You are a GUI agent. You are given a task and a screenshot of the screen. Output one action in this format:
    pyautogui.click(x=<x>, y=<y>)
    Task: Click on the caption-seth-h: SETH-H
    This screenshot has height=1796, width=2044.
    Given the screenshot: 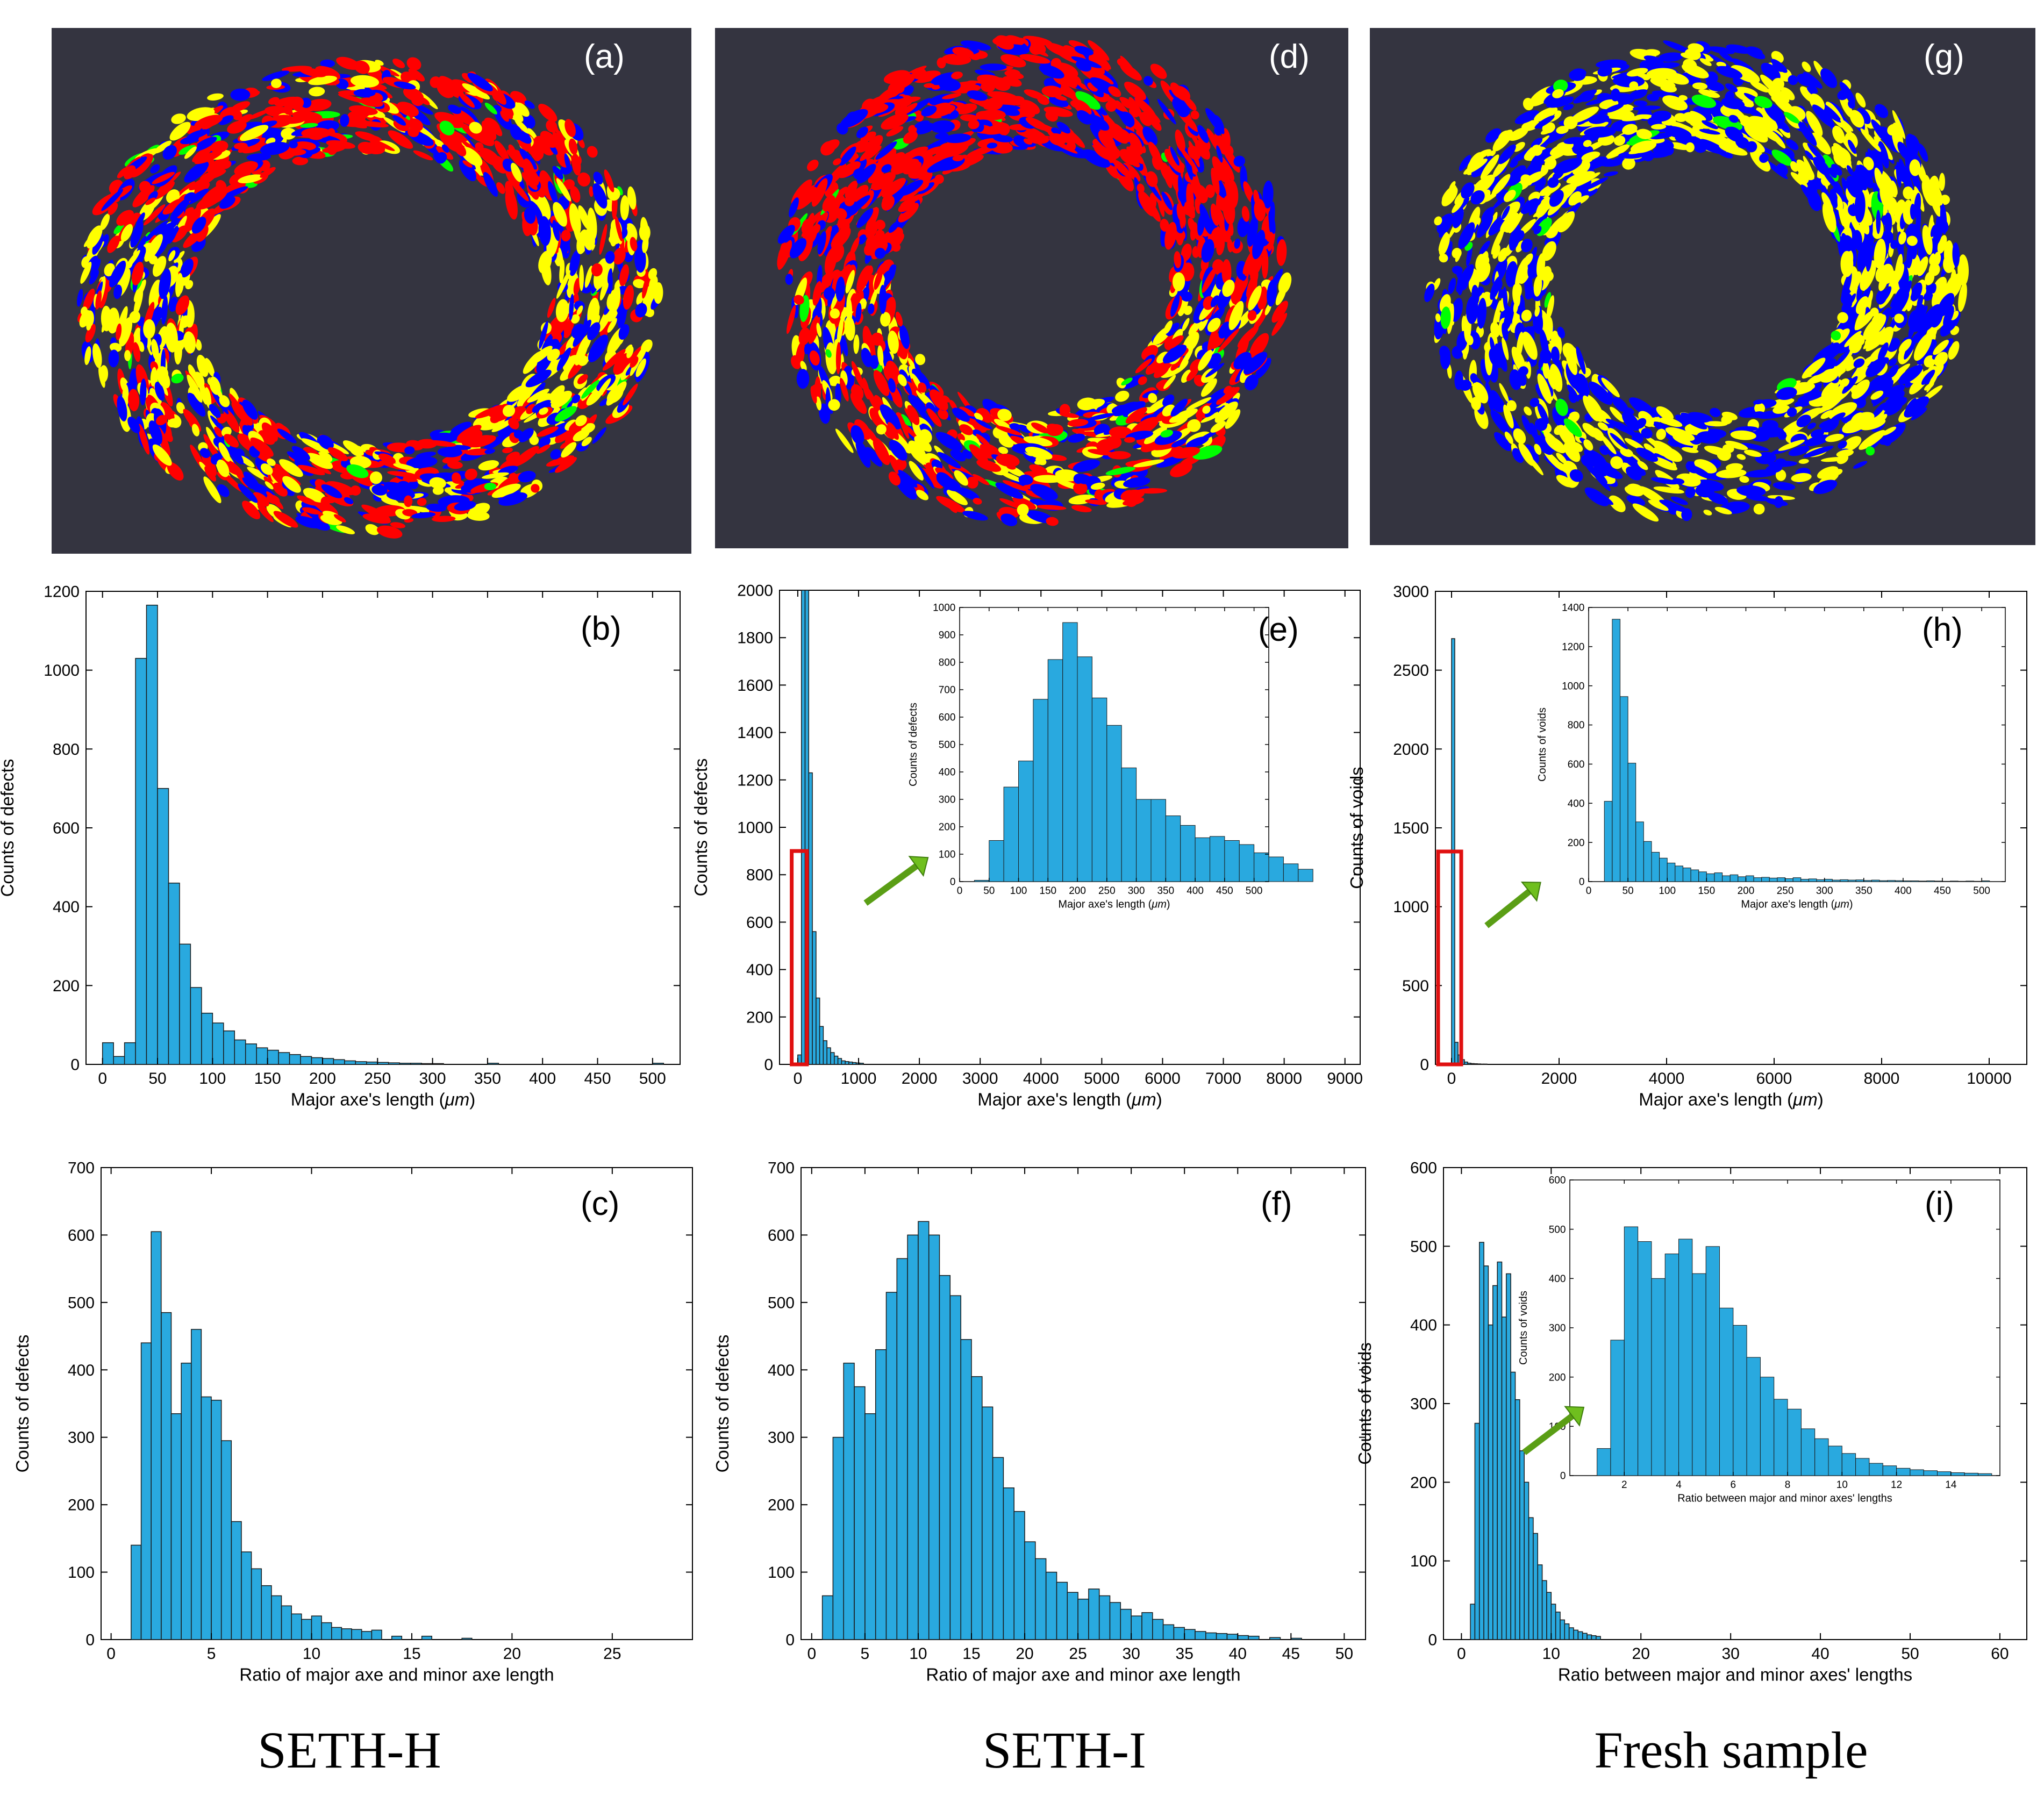 What is the action you would take?
    pyautogui.click(x=349, y=1750)
    